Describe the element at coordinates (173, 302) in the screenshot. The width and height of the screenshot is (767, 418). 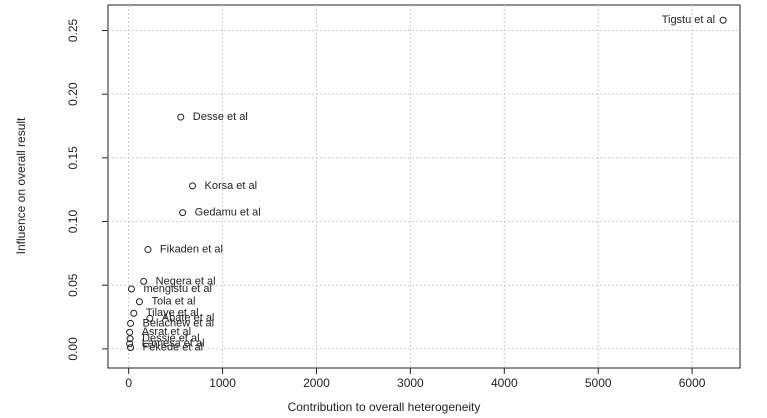
I see `point-label: Tola et al` at that location.